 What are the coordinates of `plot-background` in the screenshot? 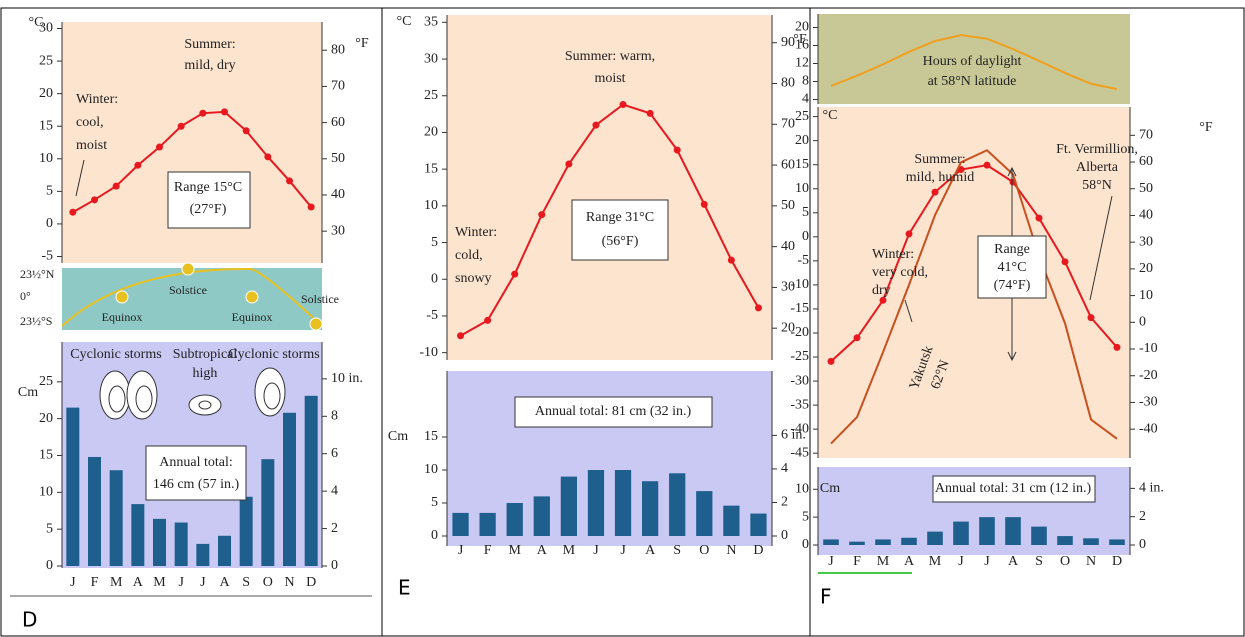 It's located at (974, 282).